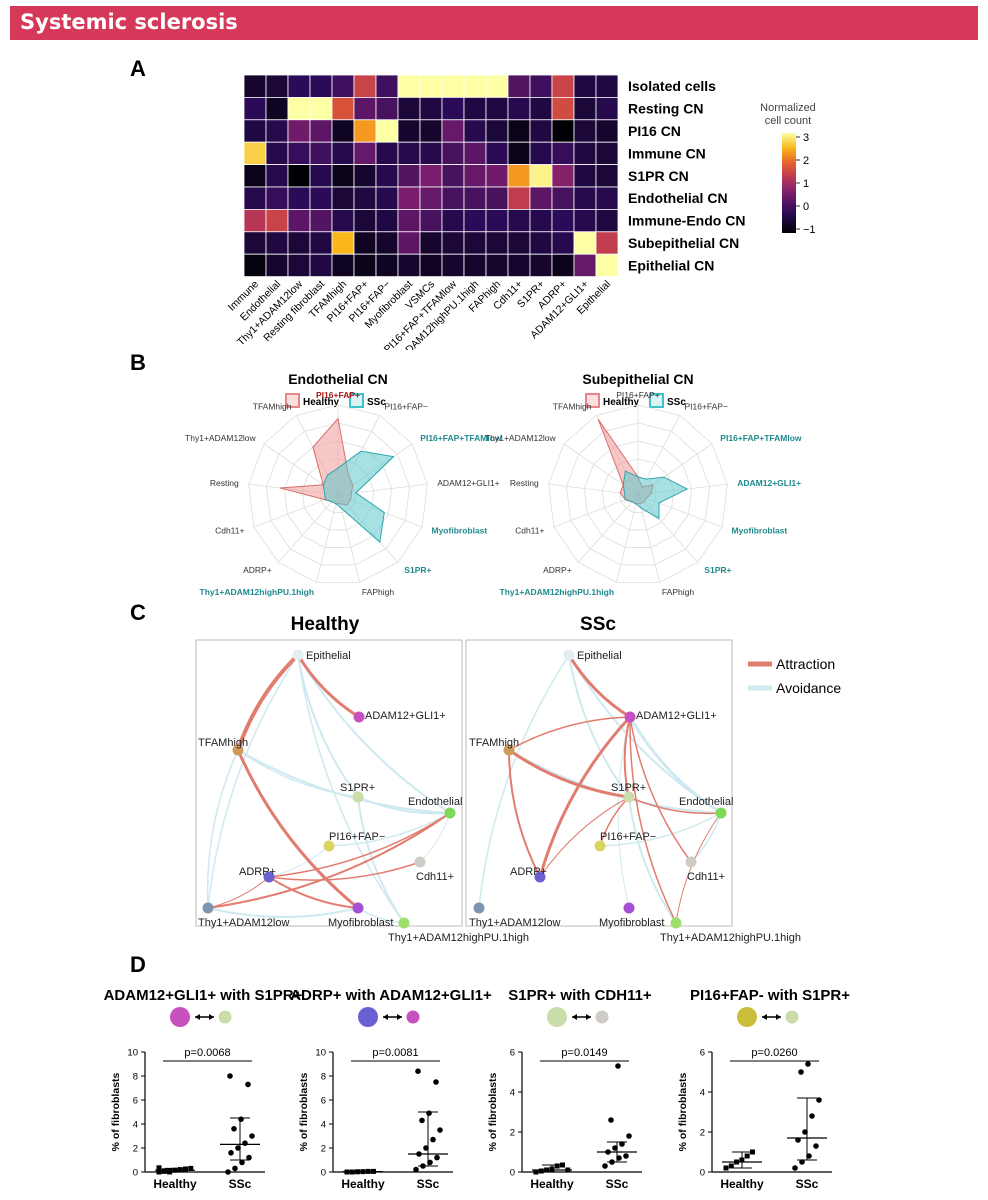 The width and height of the screenshot is (988, 1200). Describe the element at coordinates (742, 1184) in the screenshot. I see `x-tick-label: Healthy` at that location.